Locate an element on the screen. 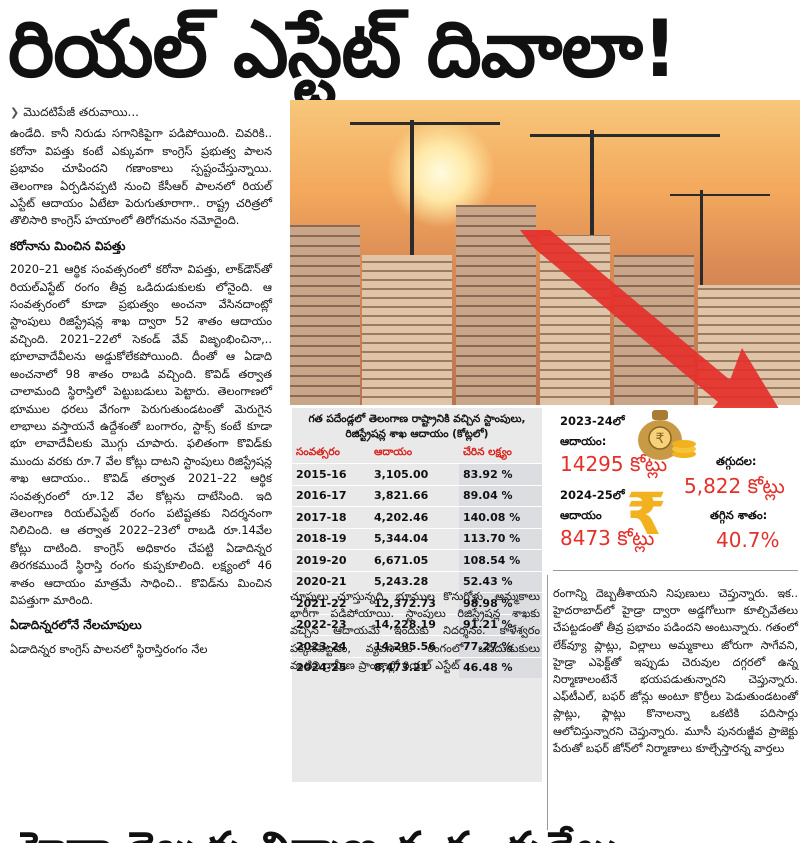 The height and width of the screenshot is (843, 800). table-row: 2015-16 3,105.00 83.92 % is located at coordinates (417, 474).